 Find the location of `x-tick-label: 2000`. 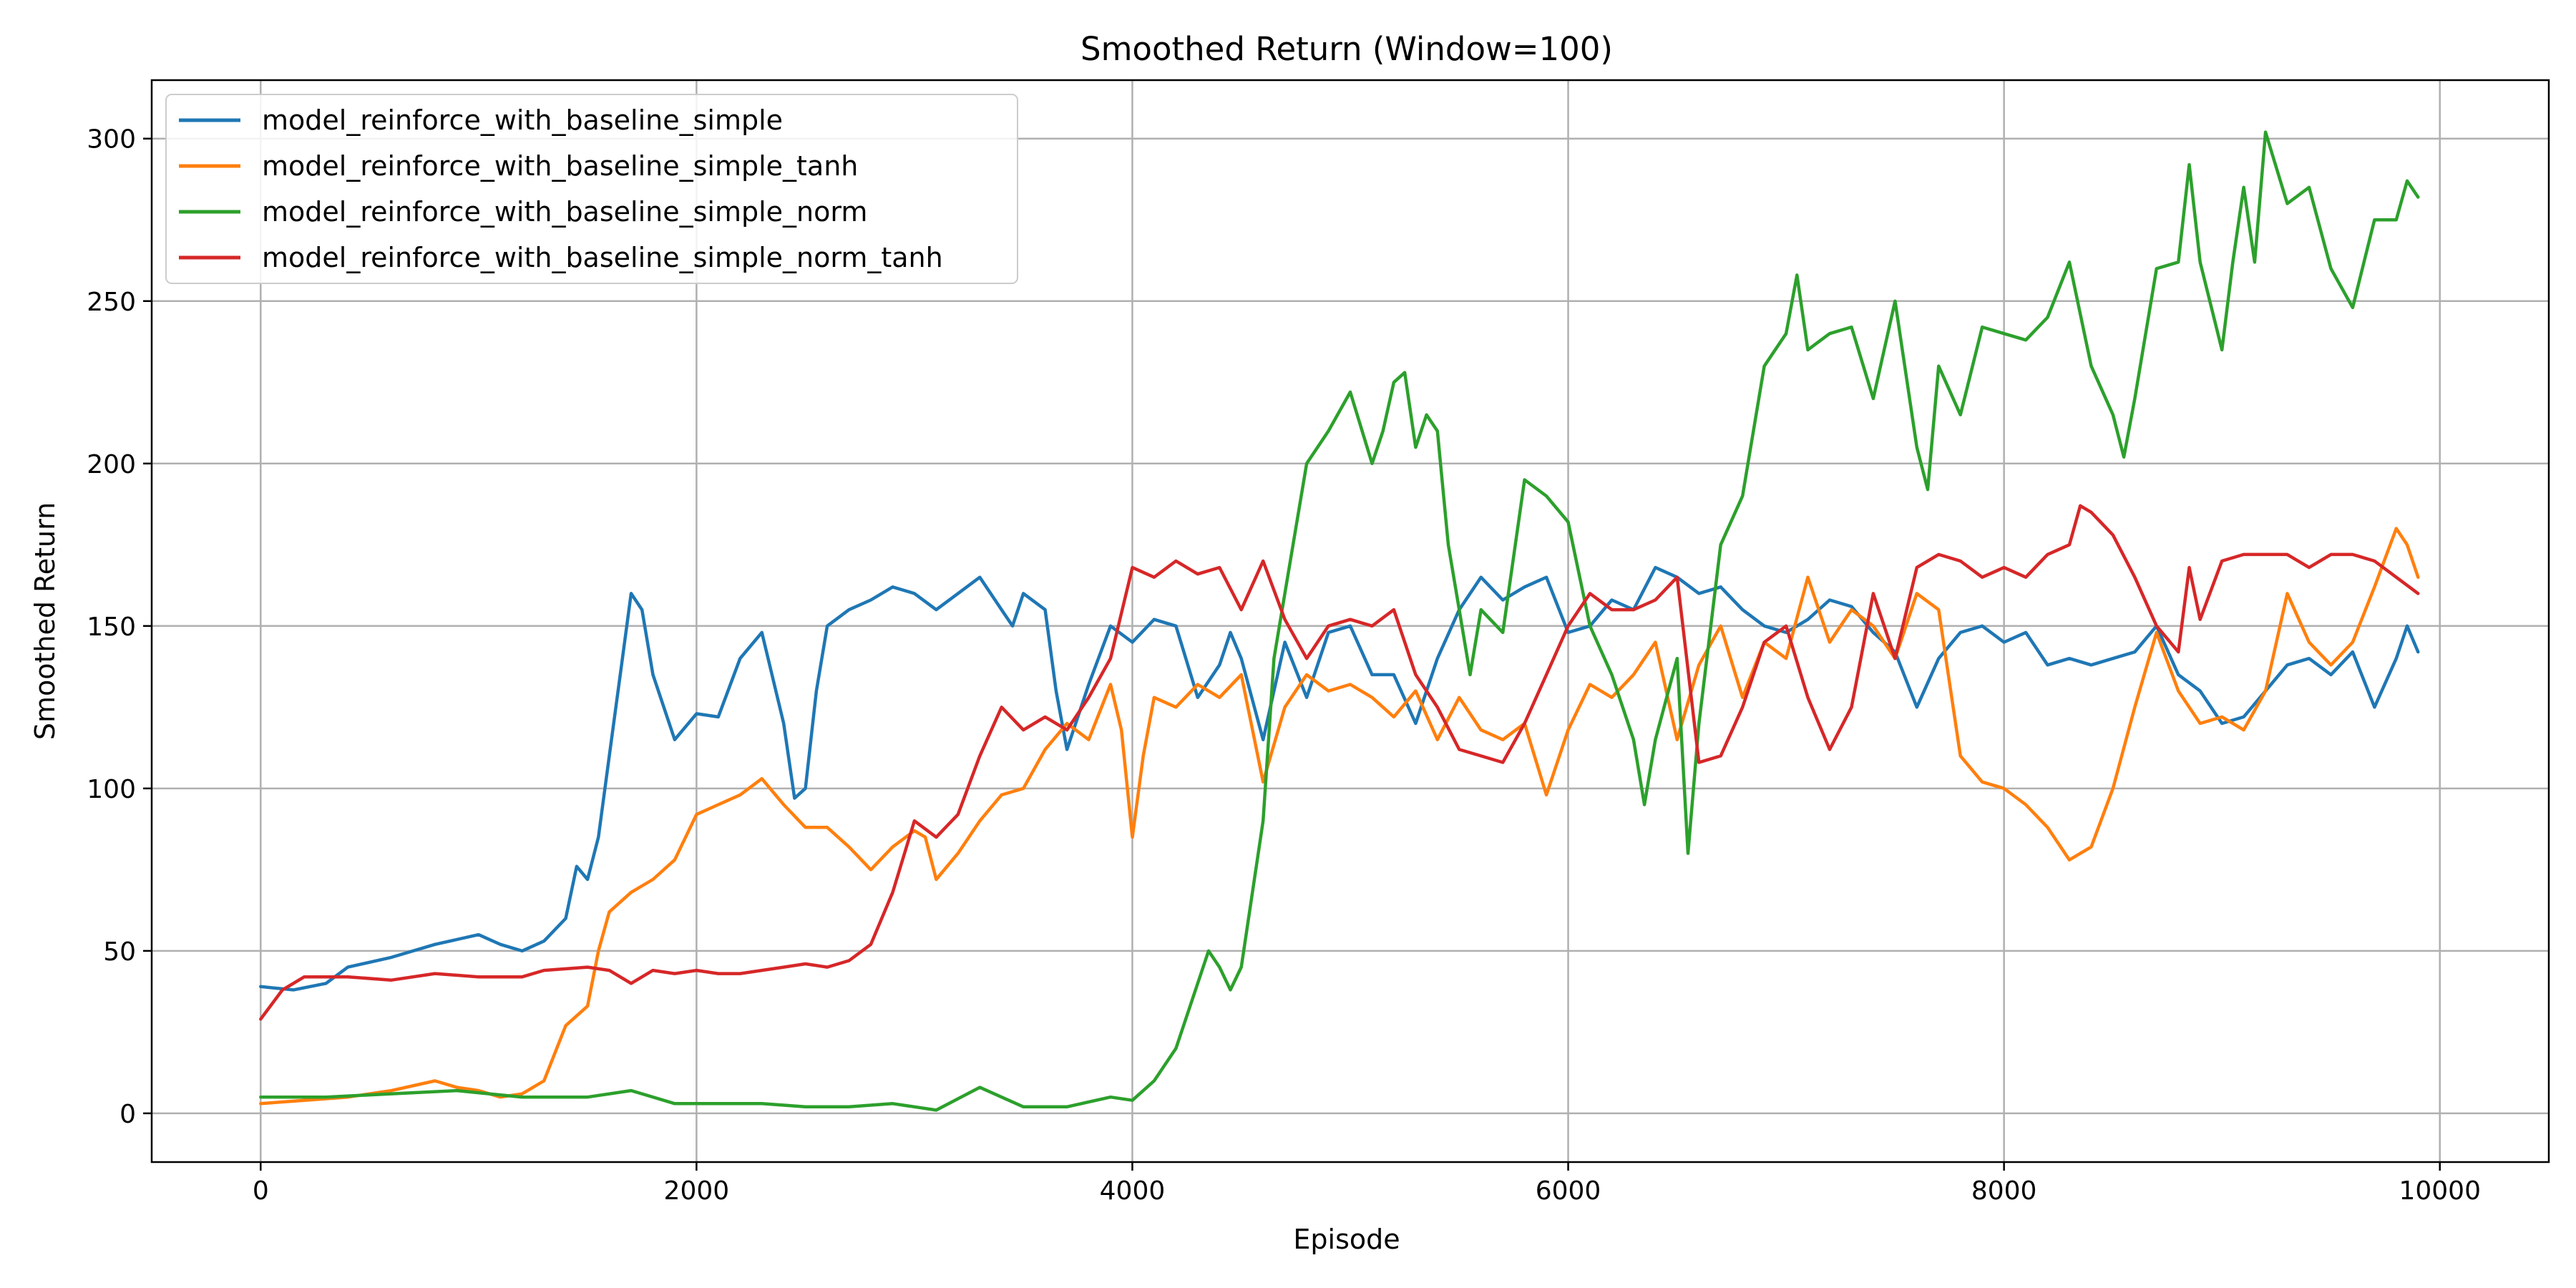

x-tick-label: 2000 is located at coordinates (697, 1191).